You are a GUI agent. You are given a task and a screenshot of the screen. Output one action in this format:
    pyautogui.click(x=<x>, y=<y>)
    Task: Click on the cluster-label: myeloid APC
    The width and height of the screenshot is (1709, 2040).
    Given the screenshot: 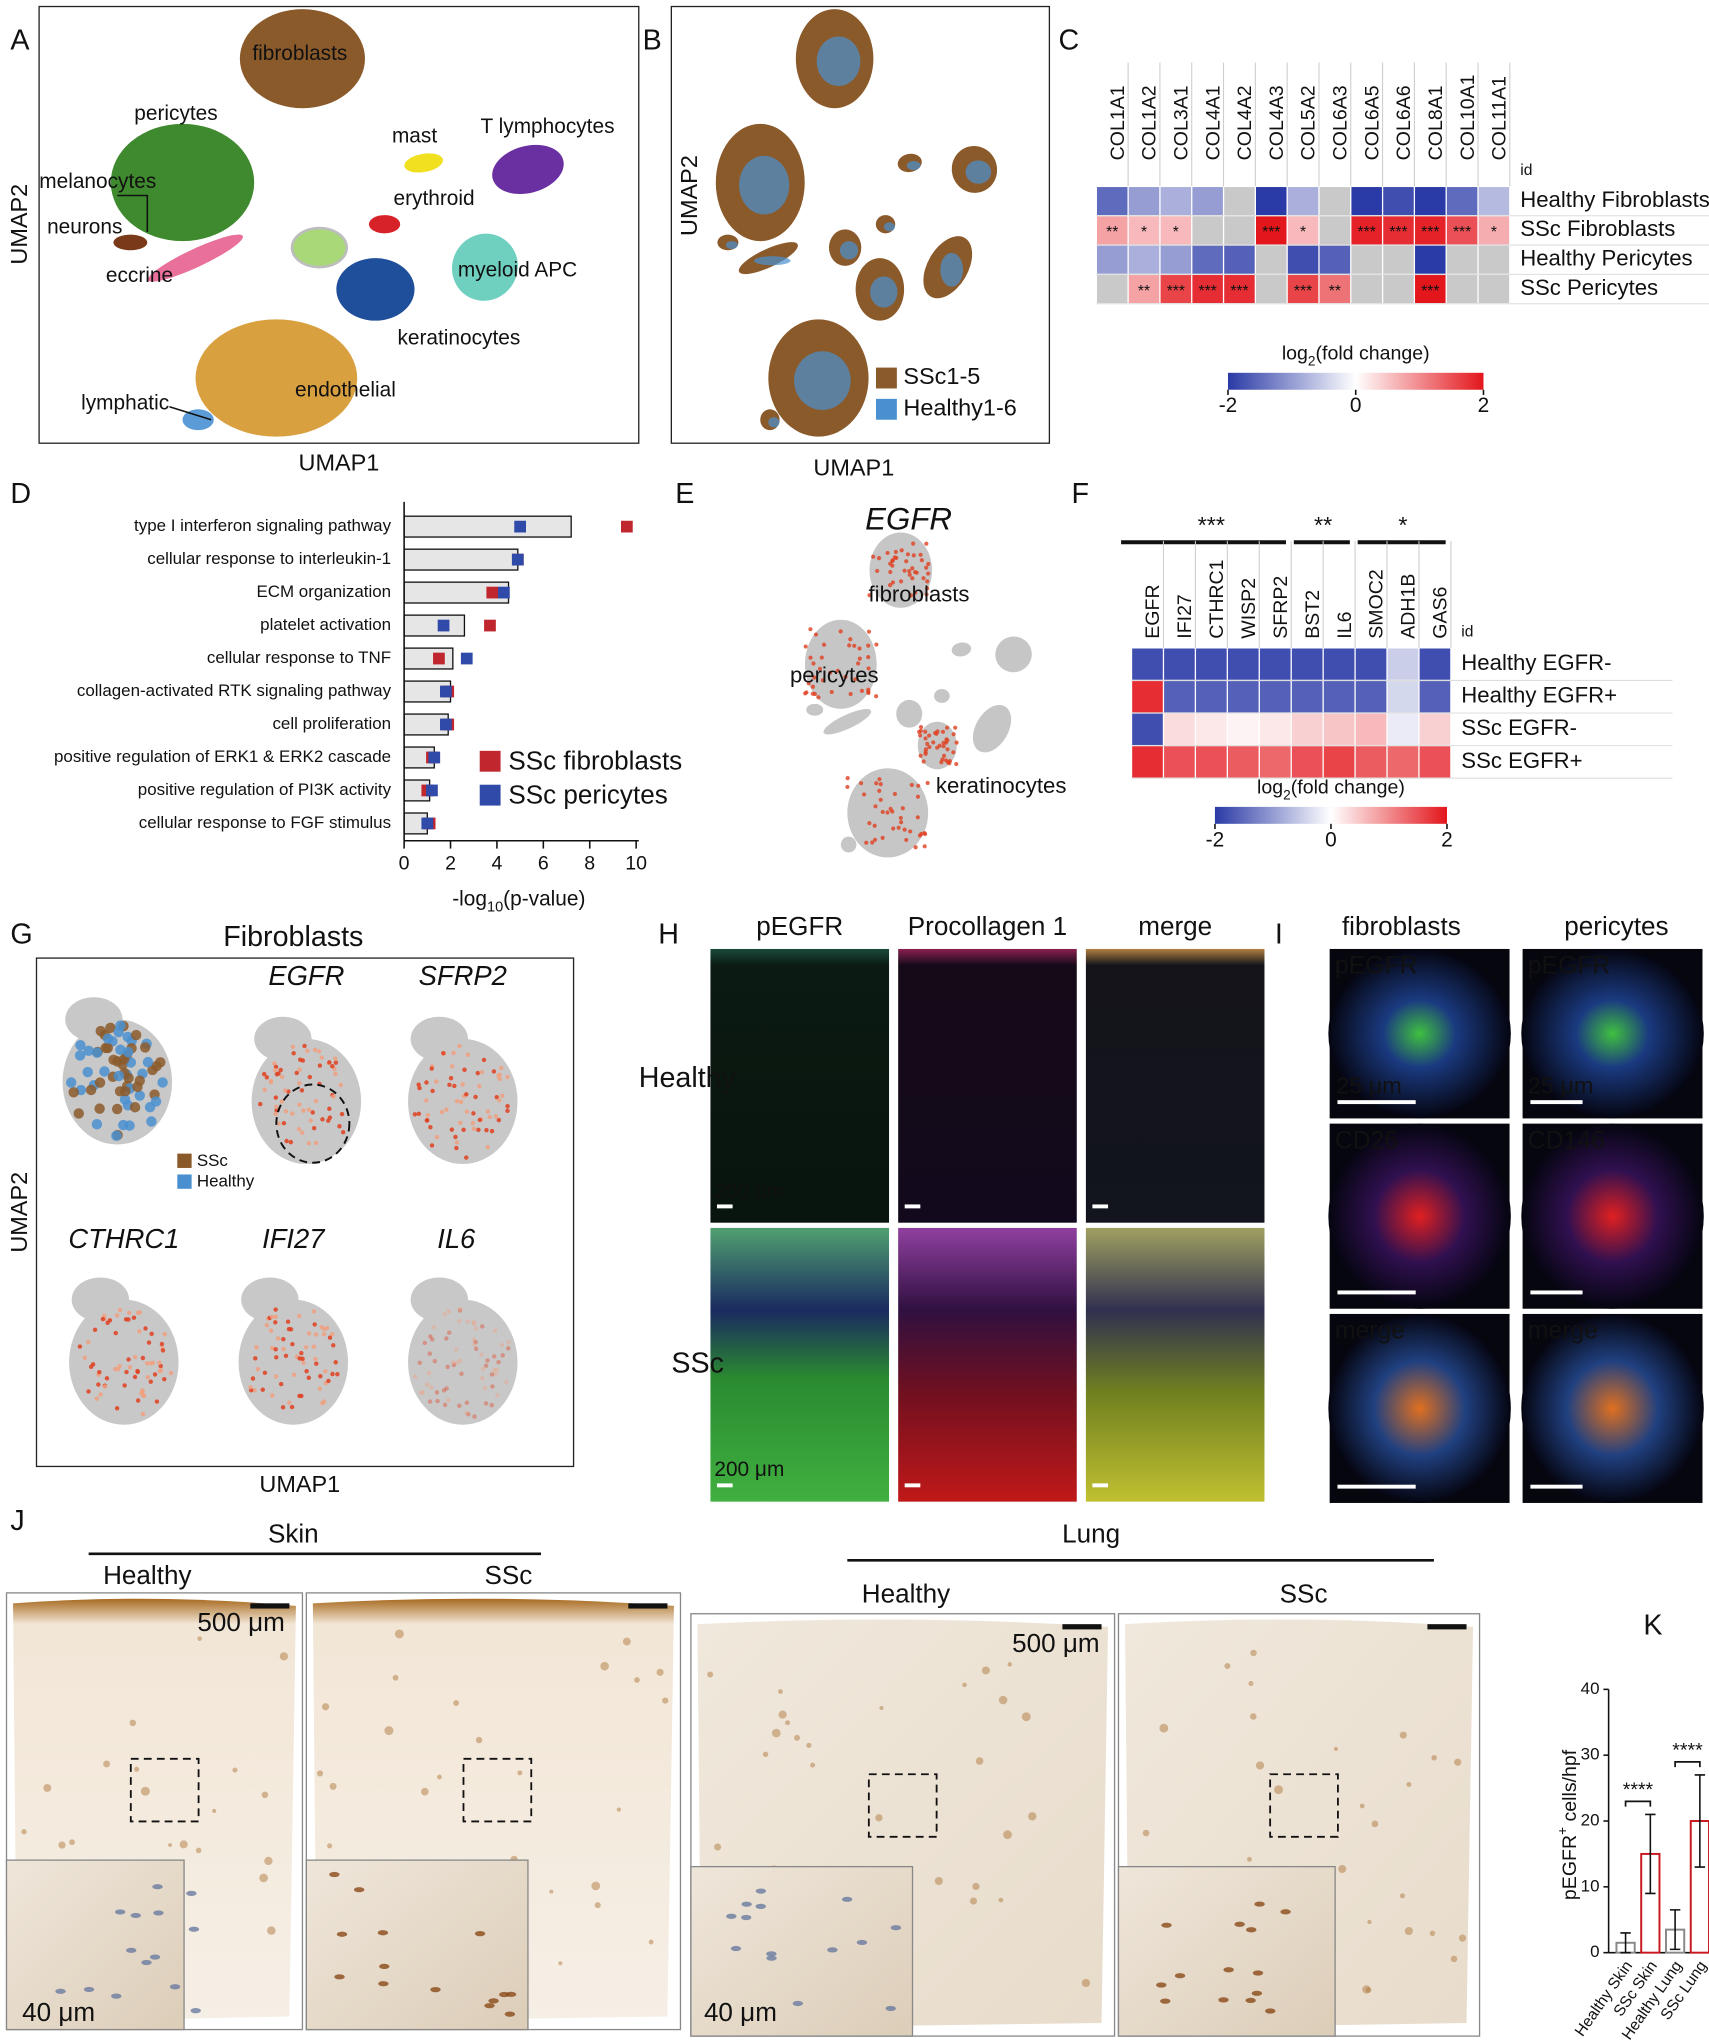 What is the action you would take?
    pyautogui.click(x=517, y=270)
    